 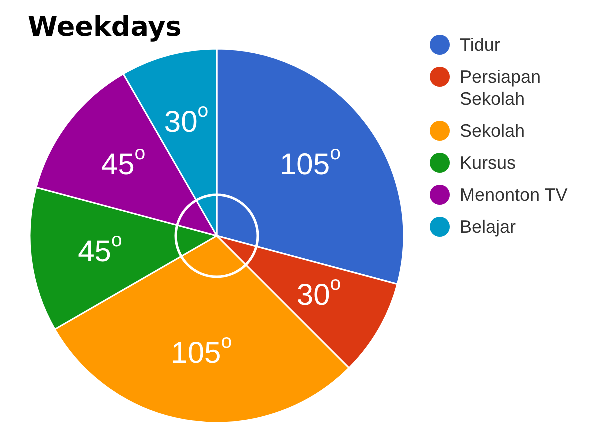 What do you see at coordinates (493, 131) in the screenshot?
I see `legend-label: Sekolah` at bounding box center [493, 131].